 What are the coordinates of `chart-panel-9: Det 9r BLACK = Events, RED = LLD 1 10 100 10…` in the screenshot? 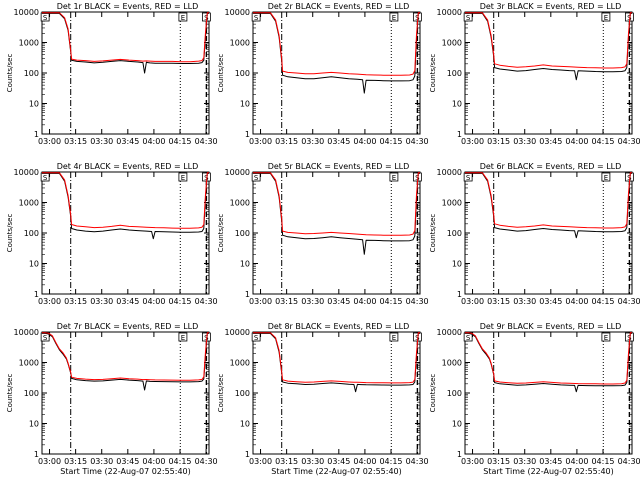 It's located at (534, 399).